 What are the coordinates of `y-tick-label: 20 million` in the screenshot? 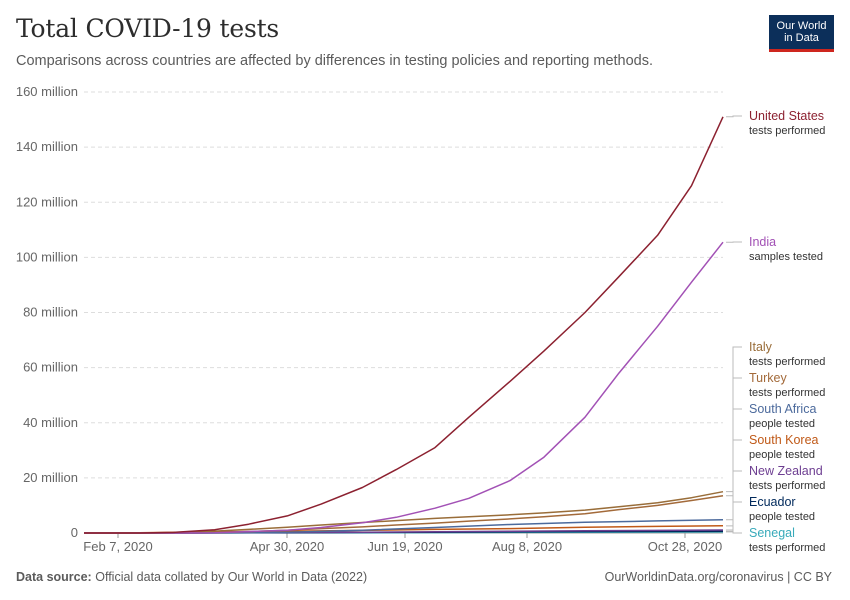 It's located at (50, 477).